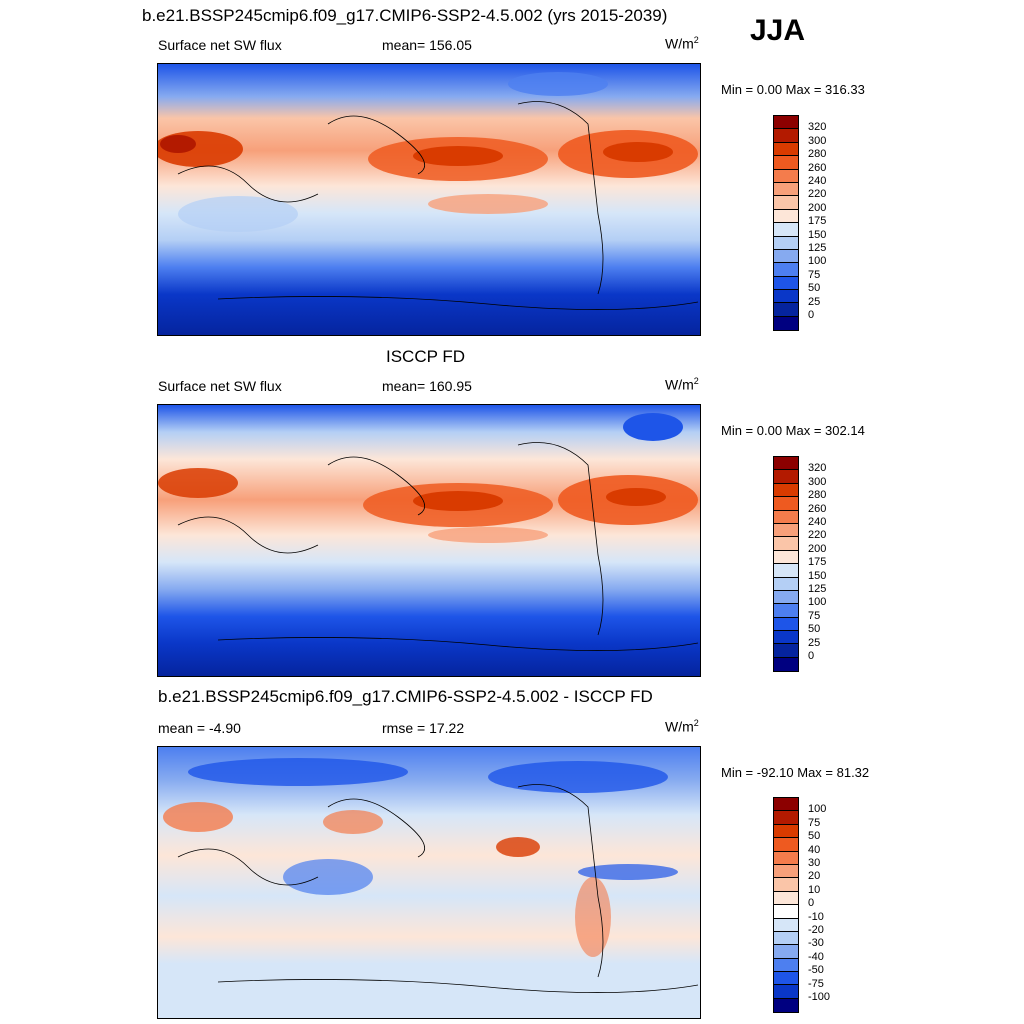 The height and width of the screenshot is (1024, 1024). I want to click on colorbar-tick-label: -50, so click(816, 970).